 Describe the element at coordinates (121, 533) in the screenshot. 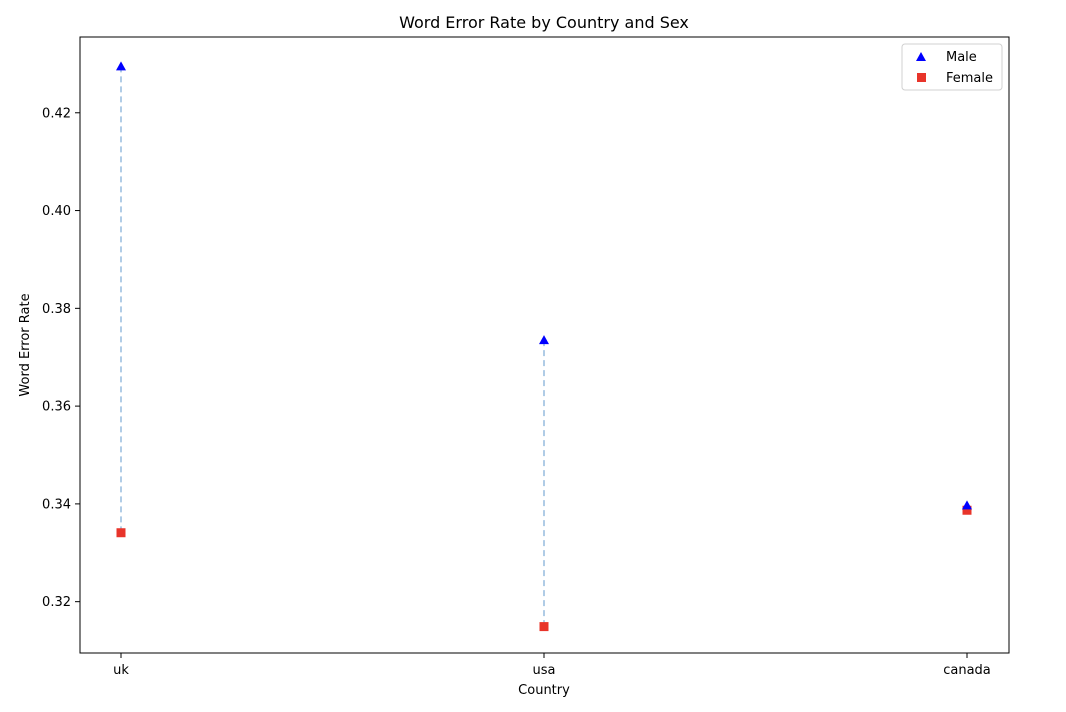

I see `female-point-uk` at that location.